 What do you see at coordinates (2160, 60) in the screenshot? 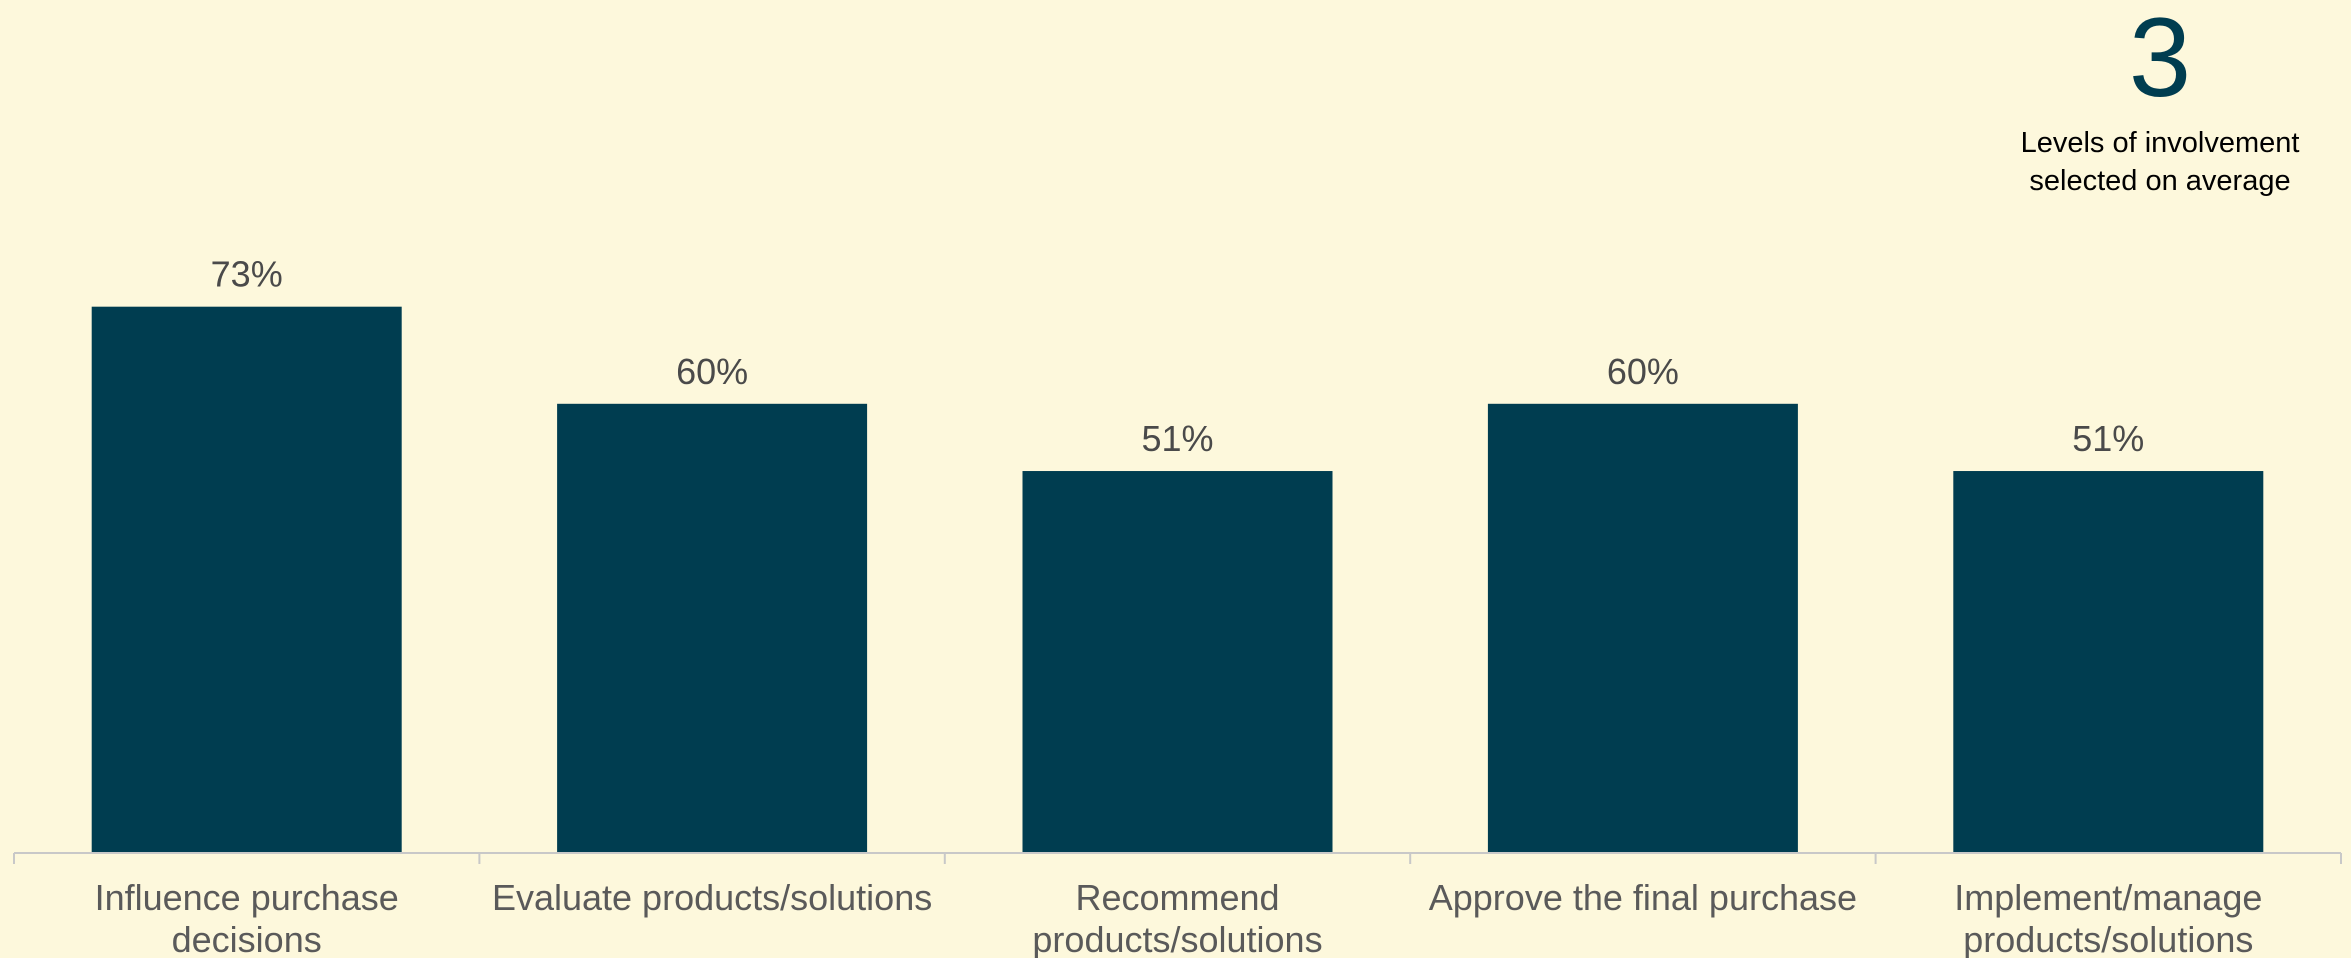
I see `callout-number: 3` at bounding box center [2160, 60].